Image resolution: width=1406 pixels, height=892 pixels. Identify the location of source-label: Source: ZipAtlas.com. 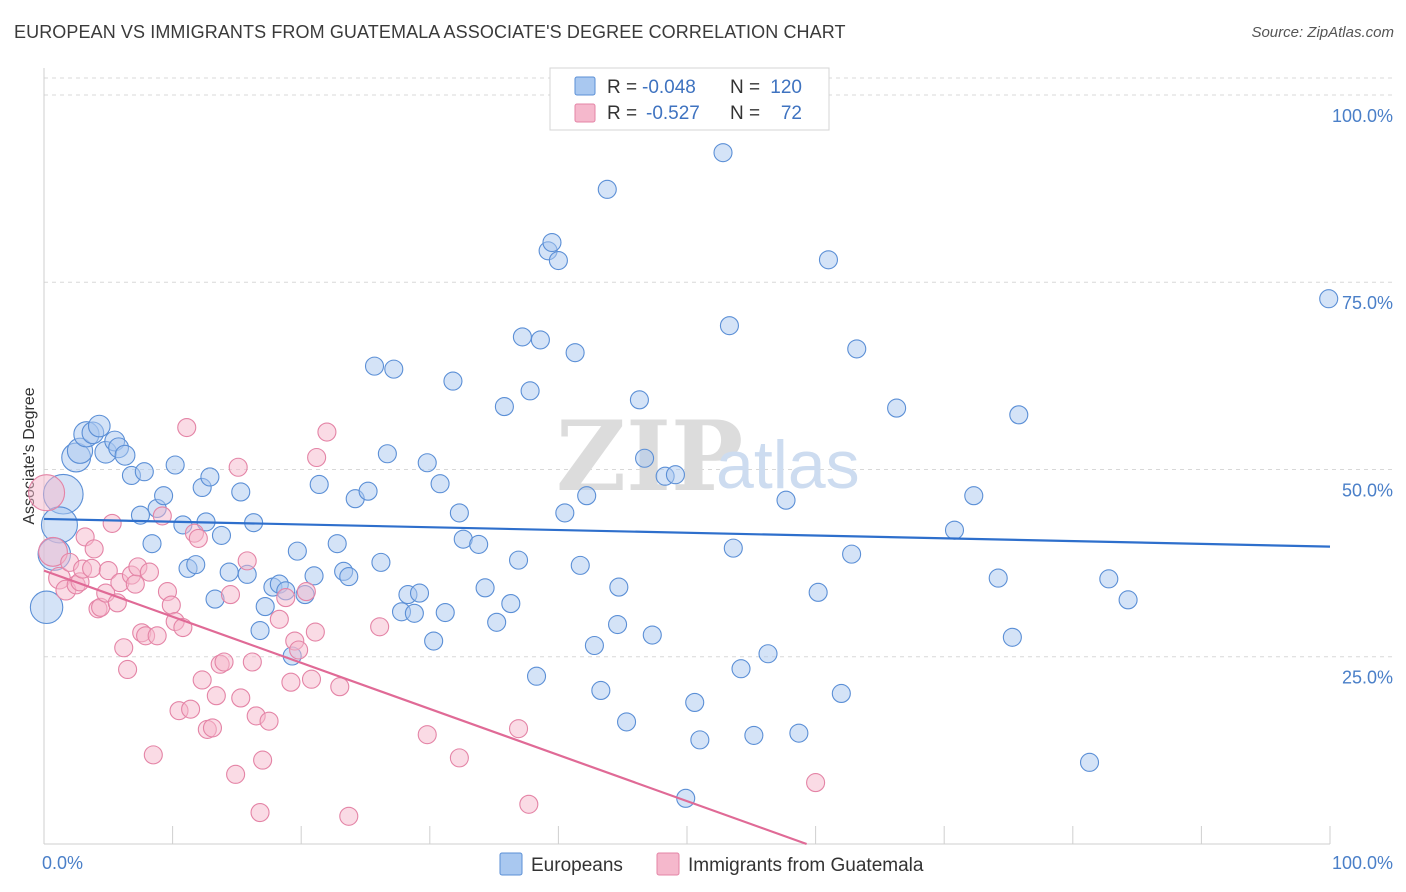
(1322, 32).